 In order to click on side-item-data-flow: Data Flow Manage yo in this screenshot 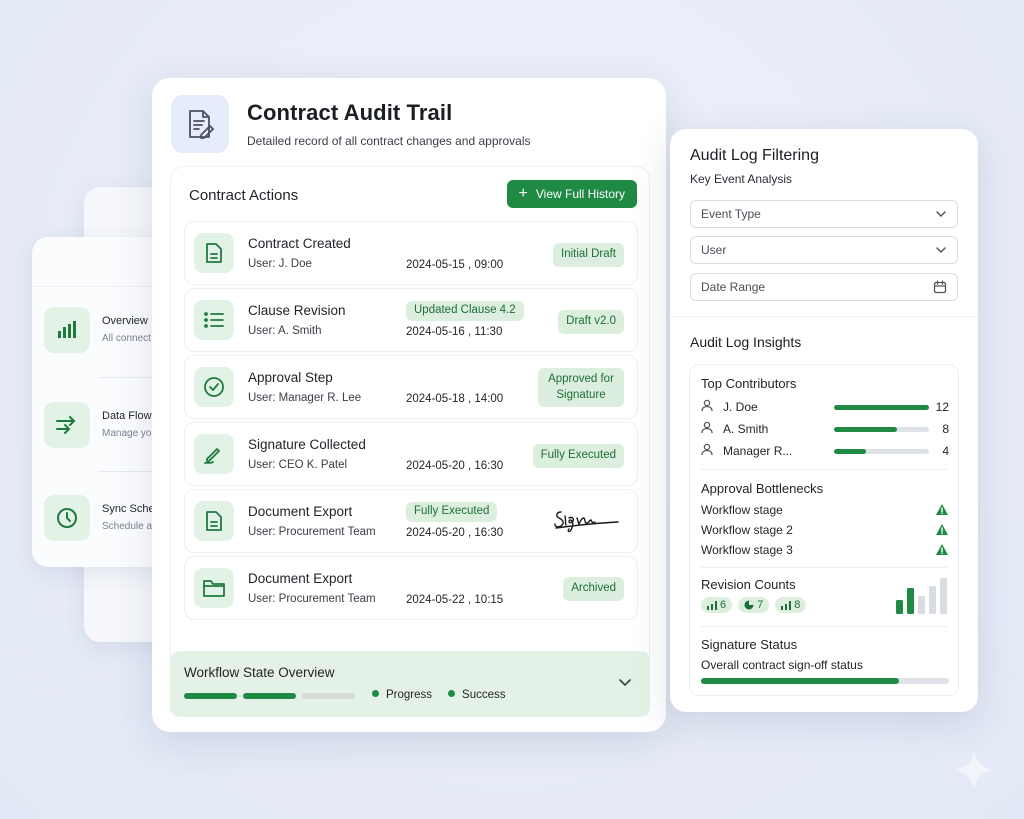, I will do `click(109, 443)`.